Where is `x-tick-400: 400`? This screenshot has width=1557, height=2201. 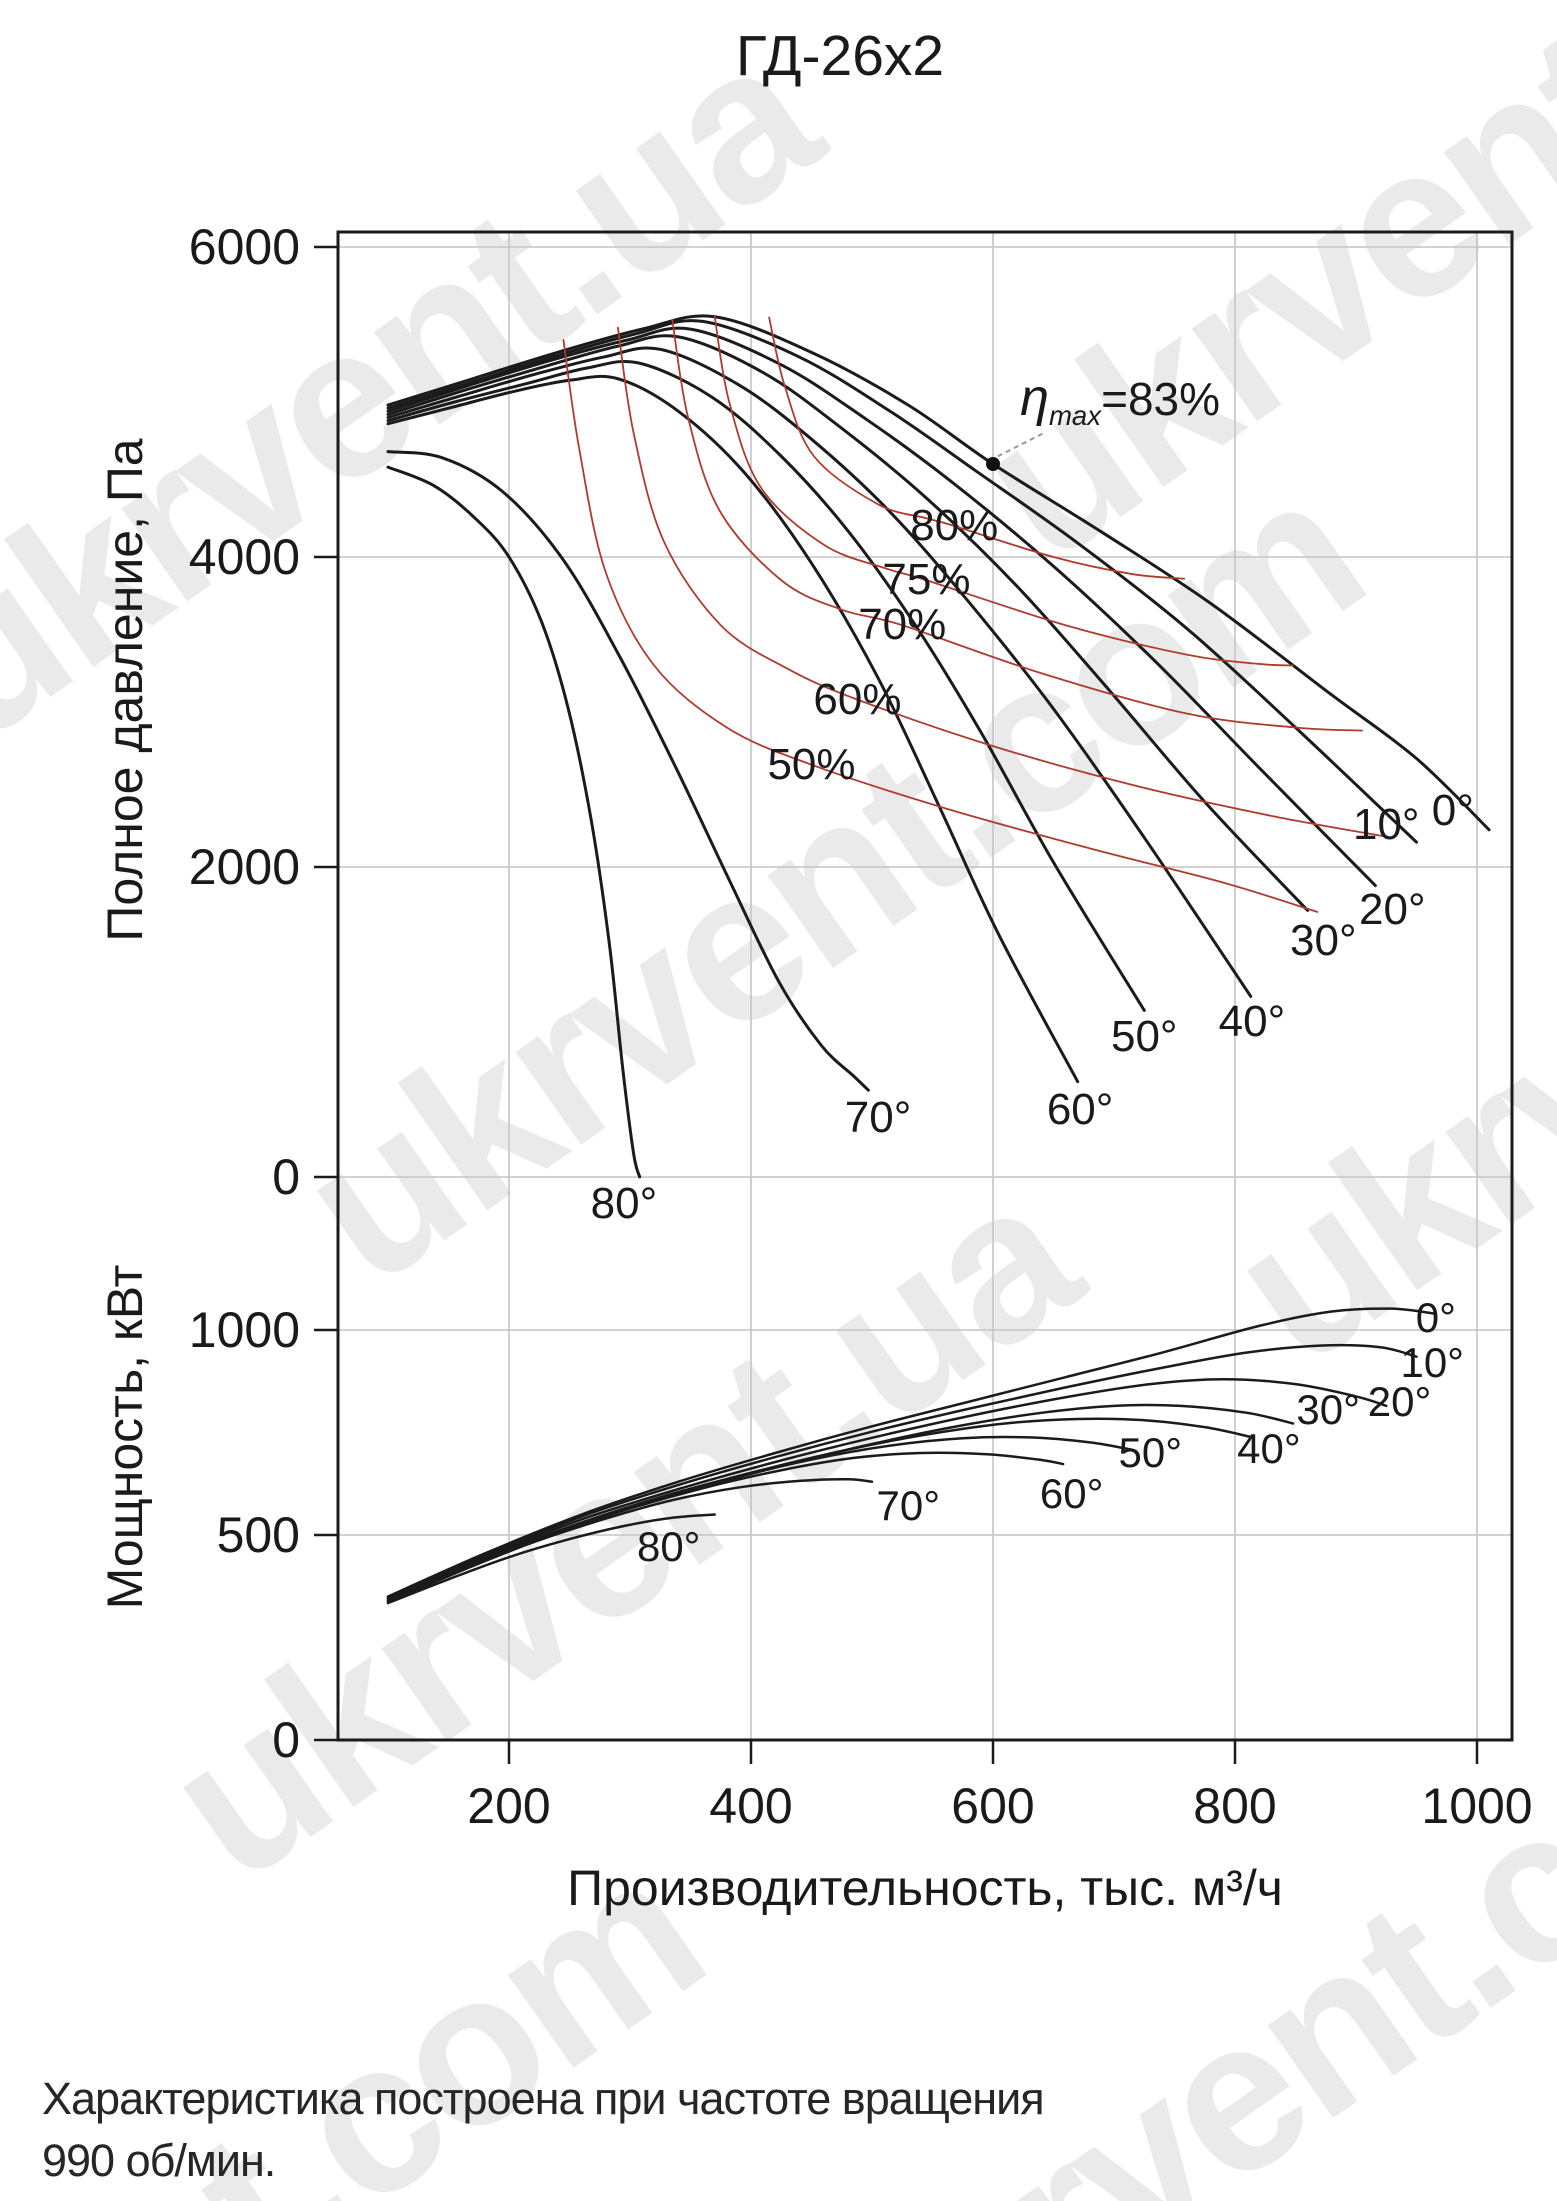
x-tick-400: 400 is located at coordinates (751, 1806).